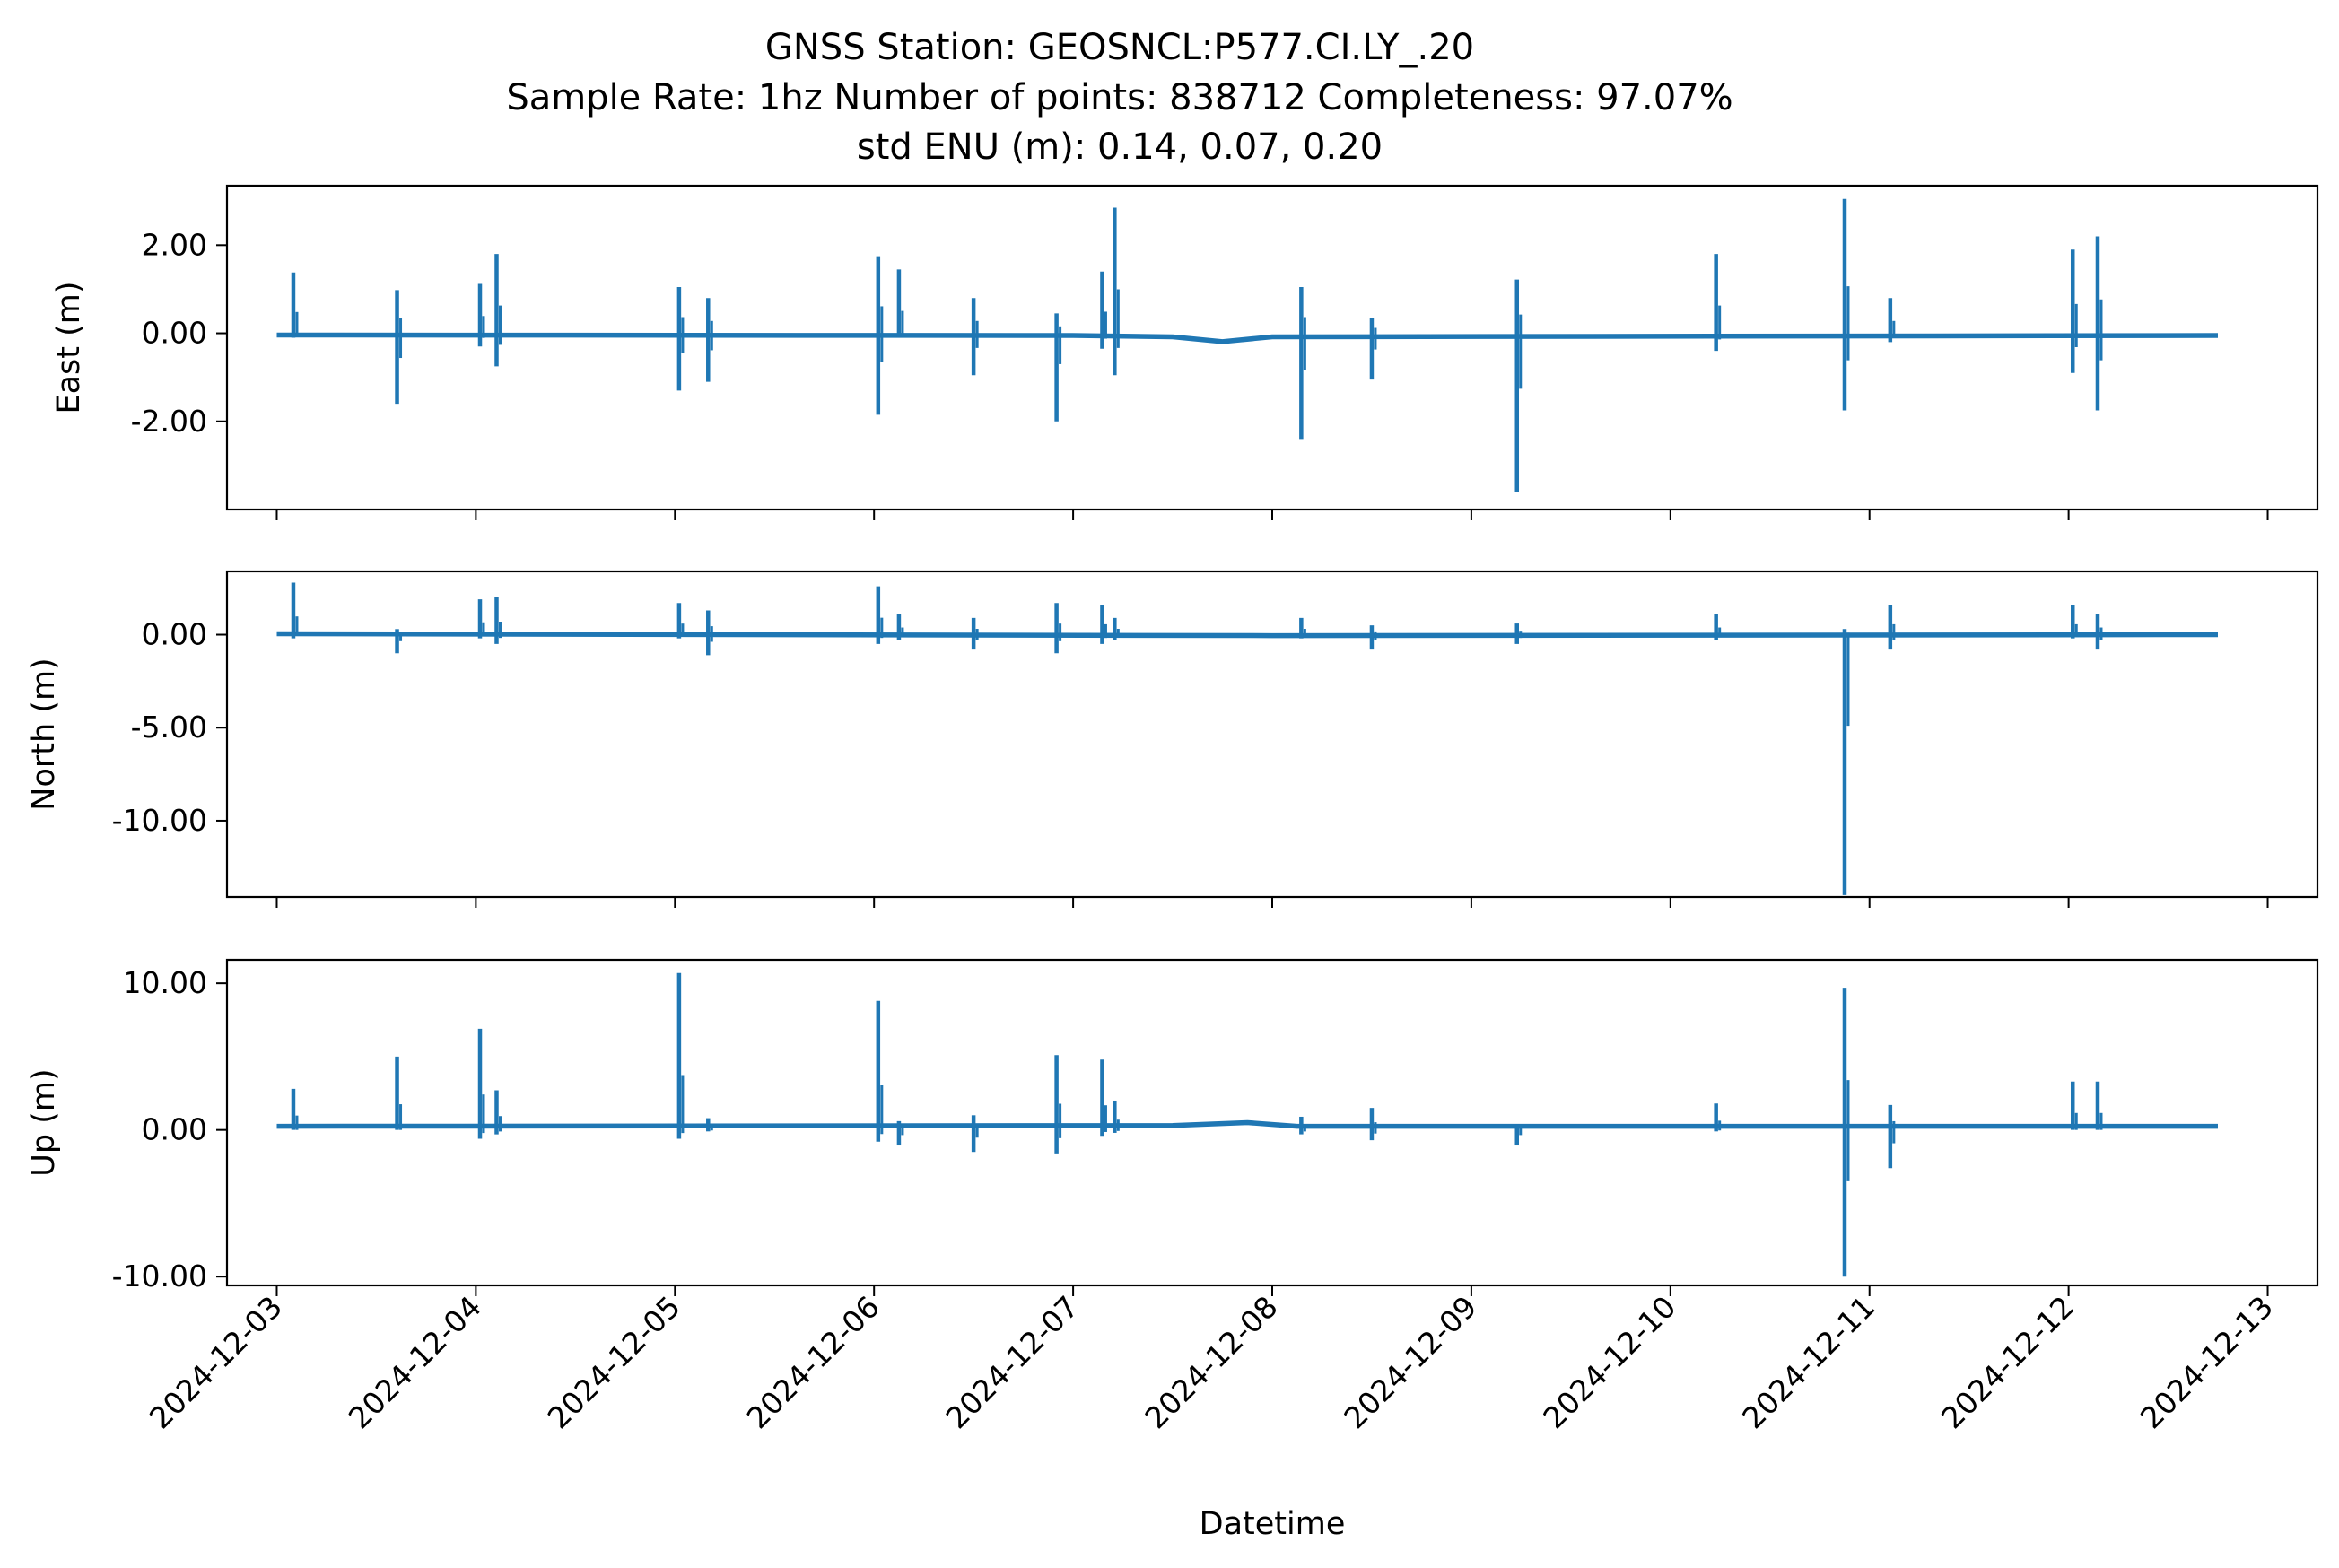 Image resolution: width=2339 pixels, height=1568 pixels. I want to click on up-ytick-label: 0.00, so click(175, 1130).